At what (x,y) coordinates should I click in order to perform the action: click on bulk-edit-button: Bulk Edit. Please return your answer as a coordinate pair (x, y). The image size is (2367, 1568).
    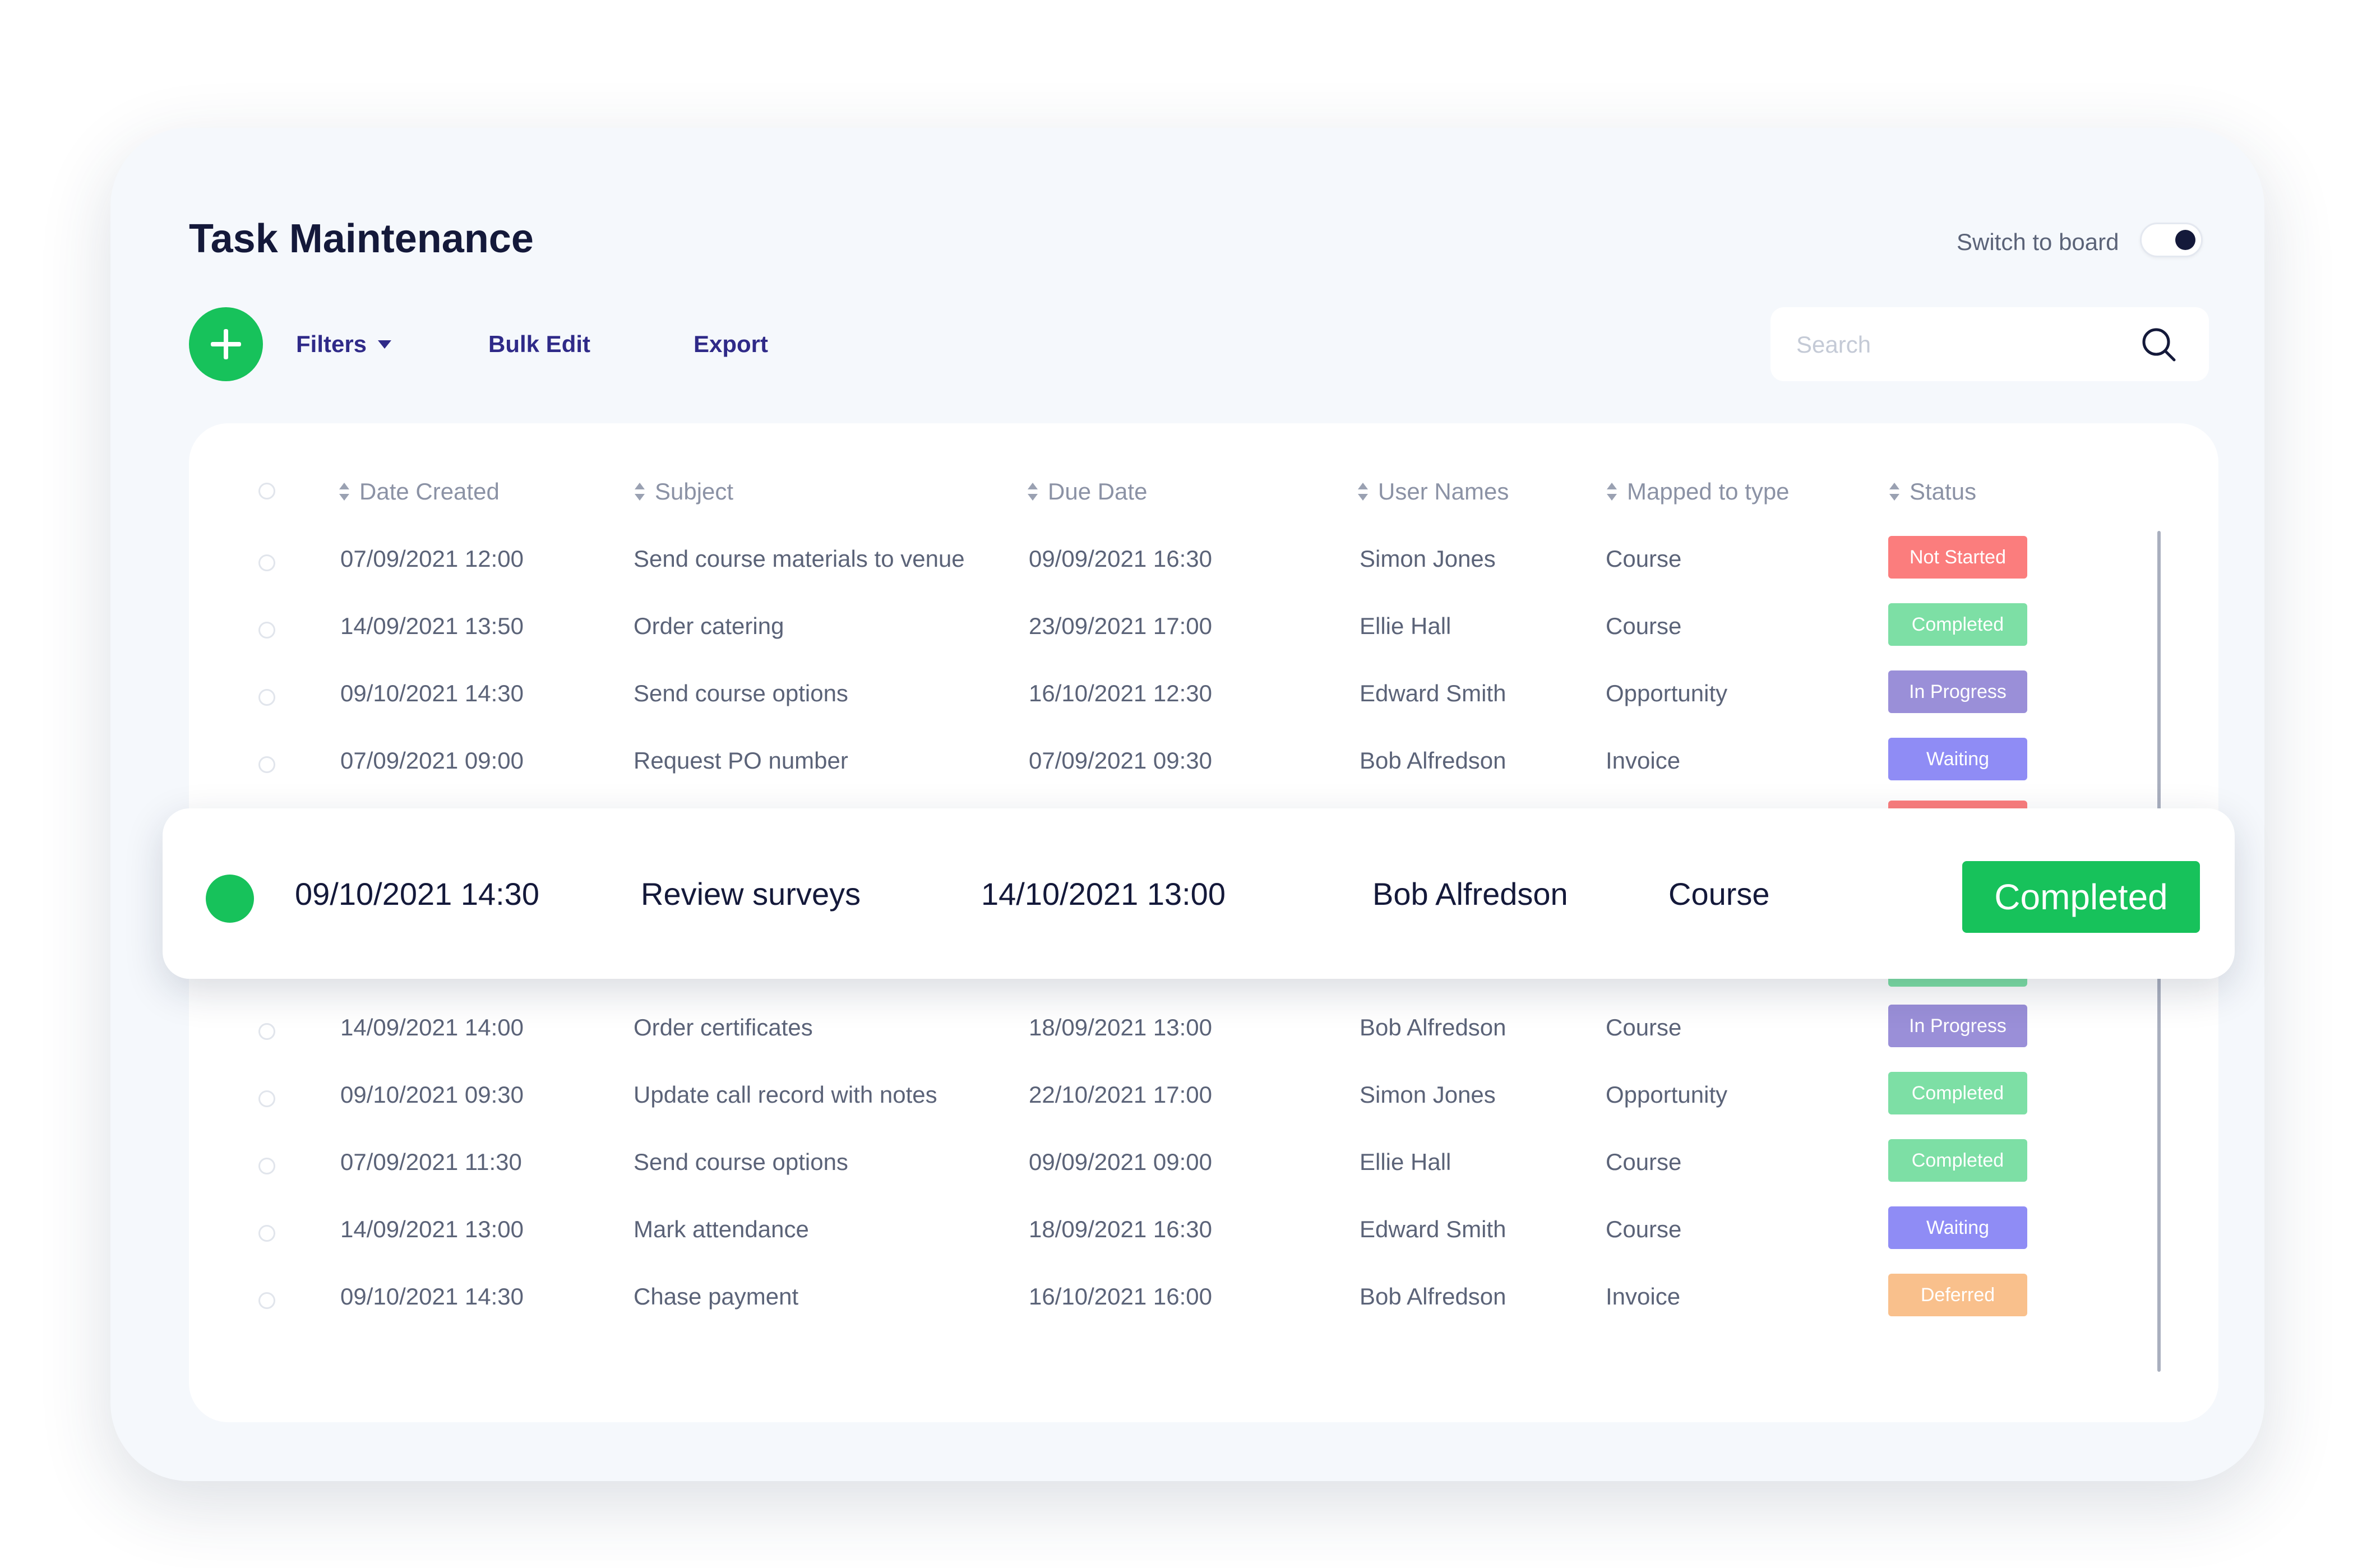
    Looking at the image, I should click on (539, 344).